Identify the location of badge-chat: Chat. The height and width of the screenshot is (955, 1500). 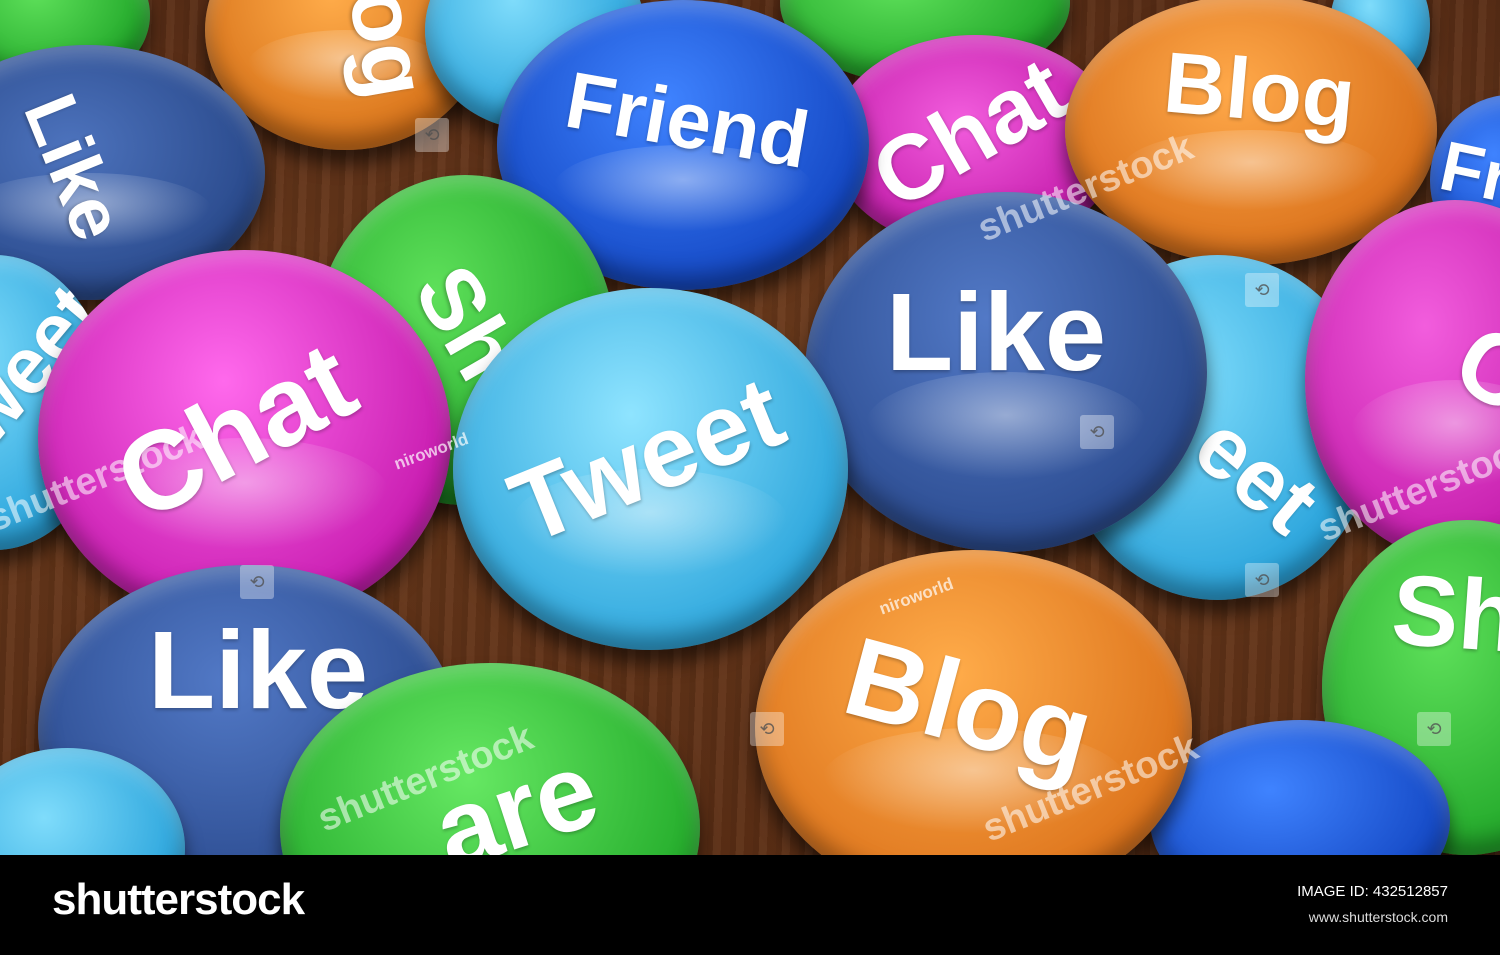
(244, 437).